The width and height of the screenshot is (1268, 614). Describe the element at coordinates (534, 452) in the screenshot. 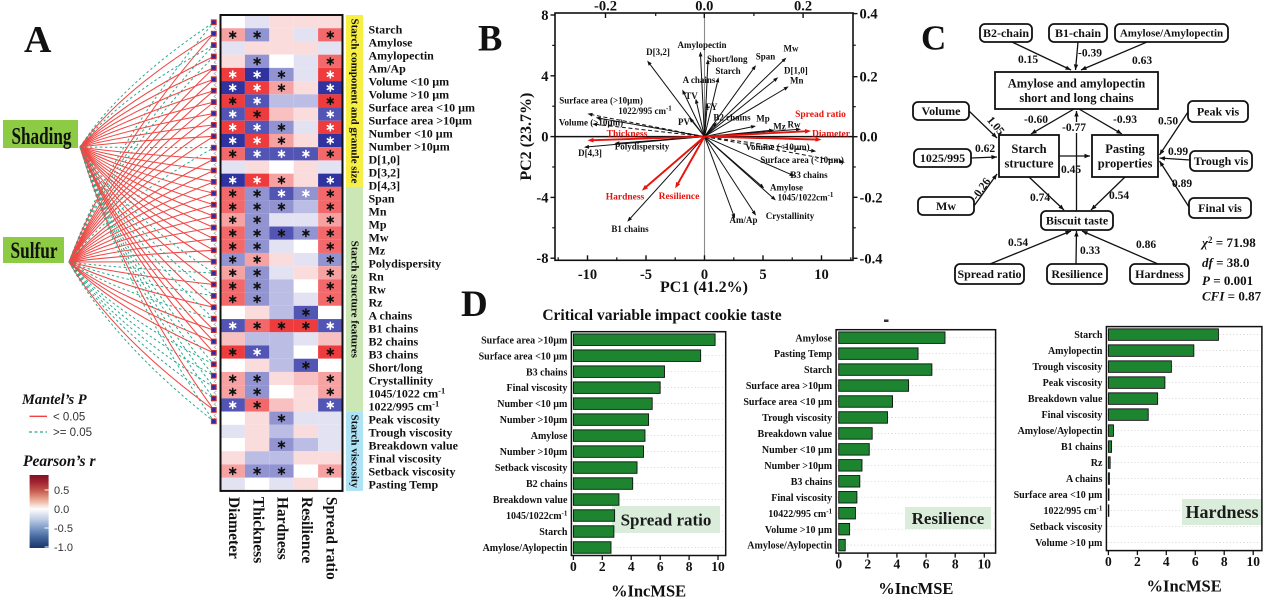

I see `svg-text: Number >10µm` at that location.